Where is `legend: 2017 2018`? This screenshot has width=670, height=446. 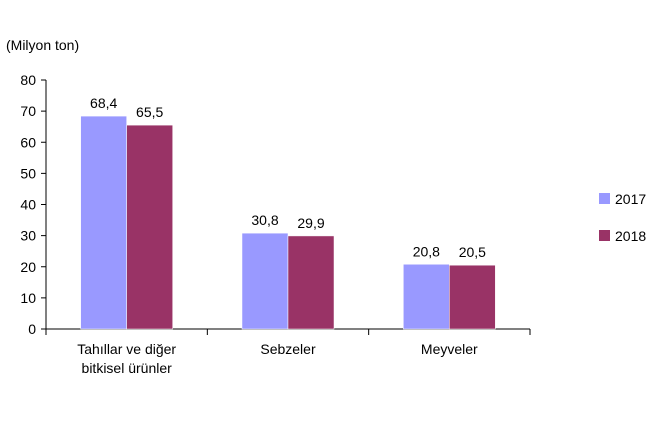
legend: 2017 2018 is located at coordinates (622, 217).